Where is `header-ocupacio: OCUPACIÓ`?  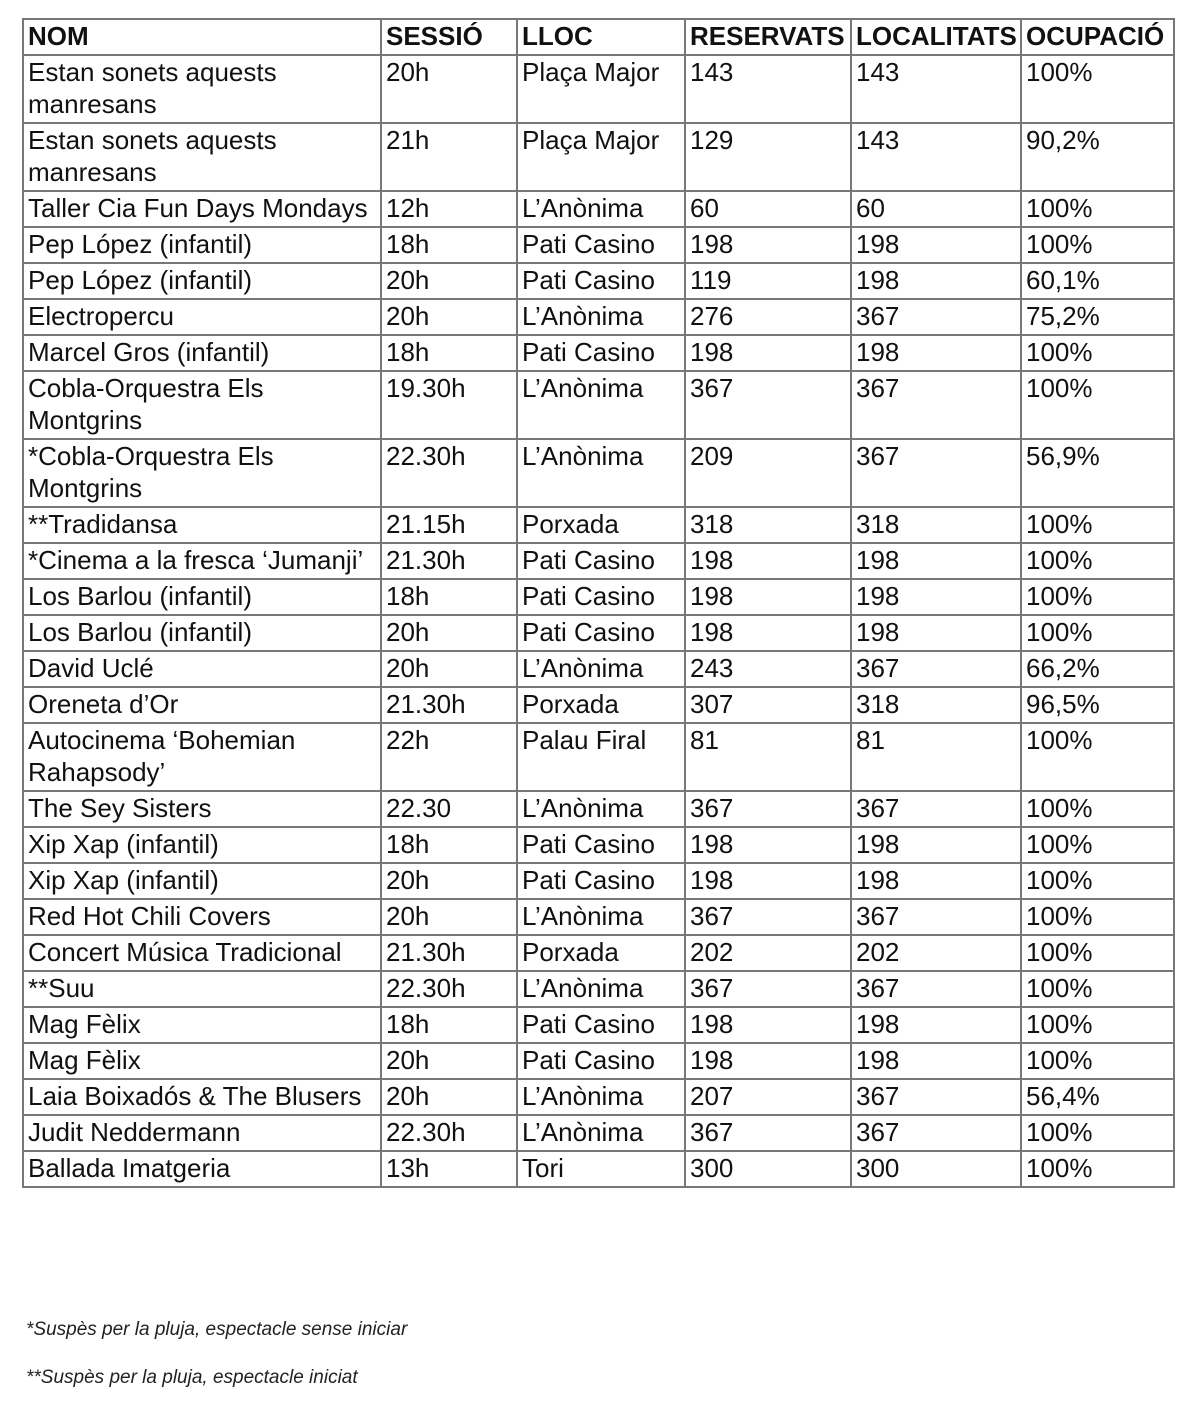 header-ocupacio: OCUPACIÓ is located at coordinates (1097, 37).